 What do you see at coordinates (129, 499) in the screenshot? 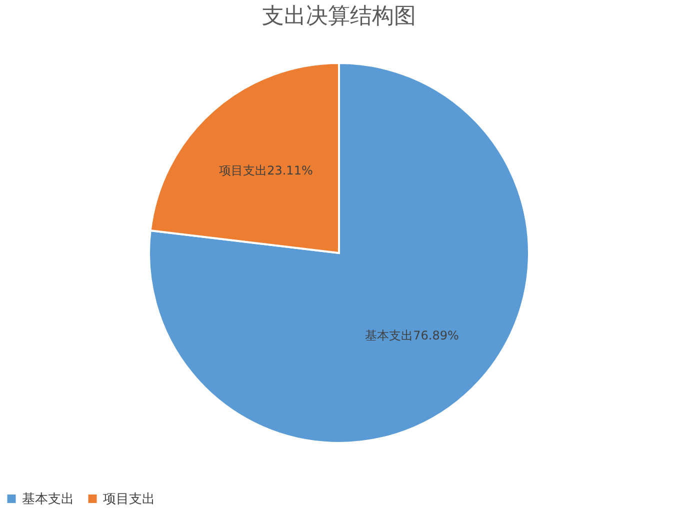
I see `legend-label: 项目支出` at bounding box center [129, 499].